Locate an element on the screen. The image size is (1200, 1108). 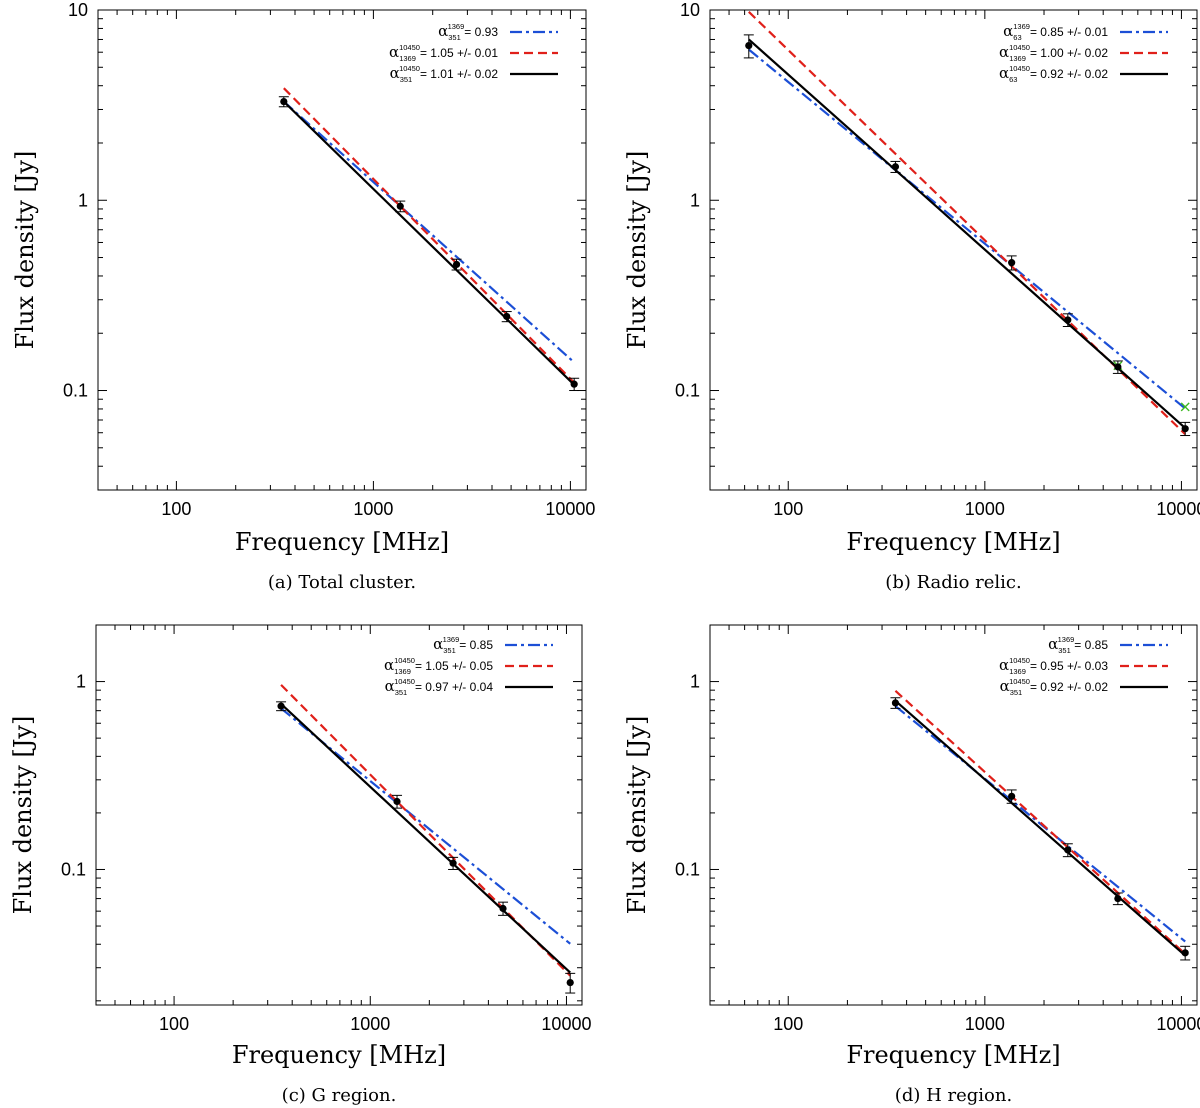
legend-value: = 1.01 +/- 0.02 is located at coordinates (459, 74).